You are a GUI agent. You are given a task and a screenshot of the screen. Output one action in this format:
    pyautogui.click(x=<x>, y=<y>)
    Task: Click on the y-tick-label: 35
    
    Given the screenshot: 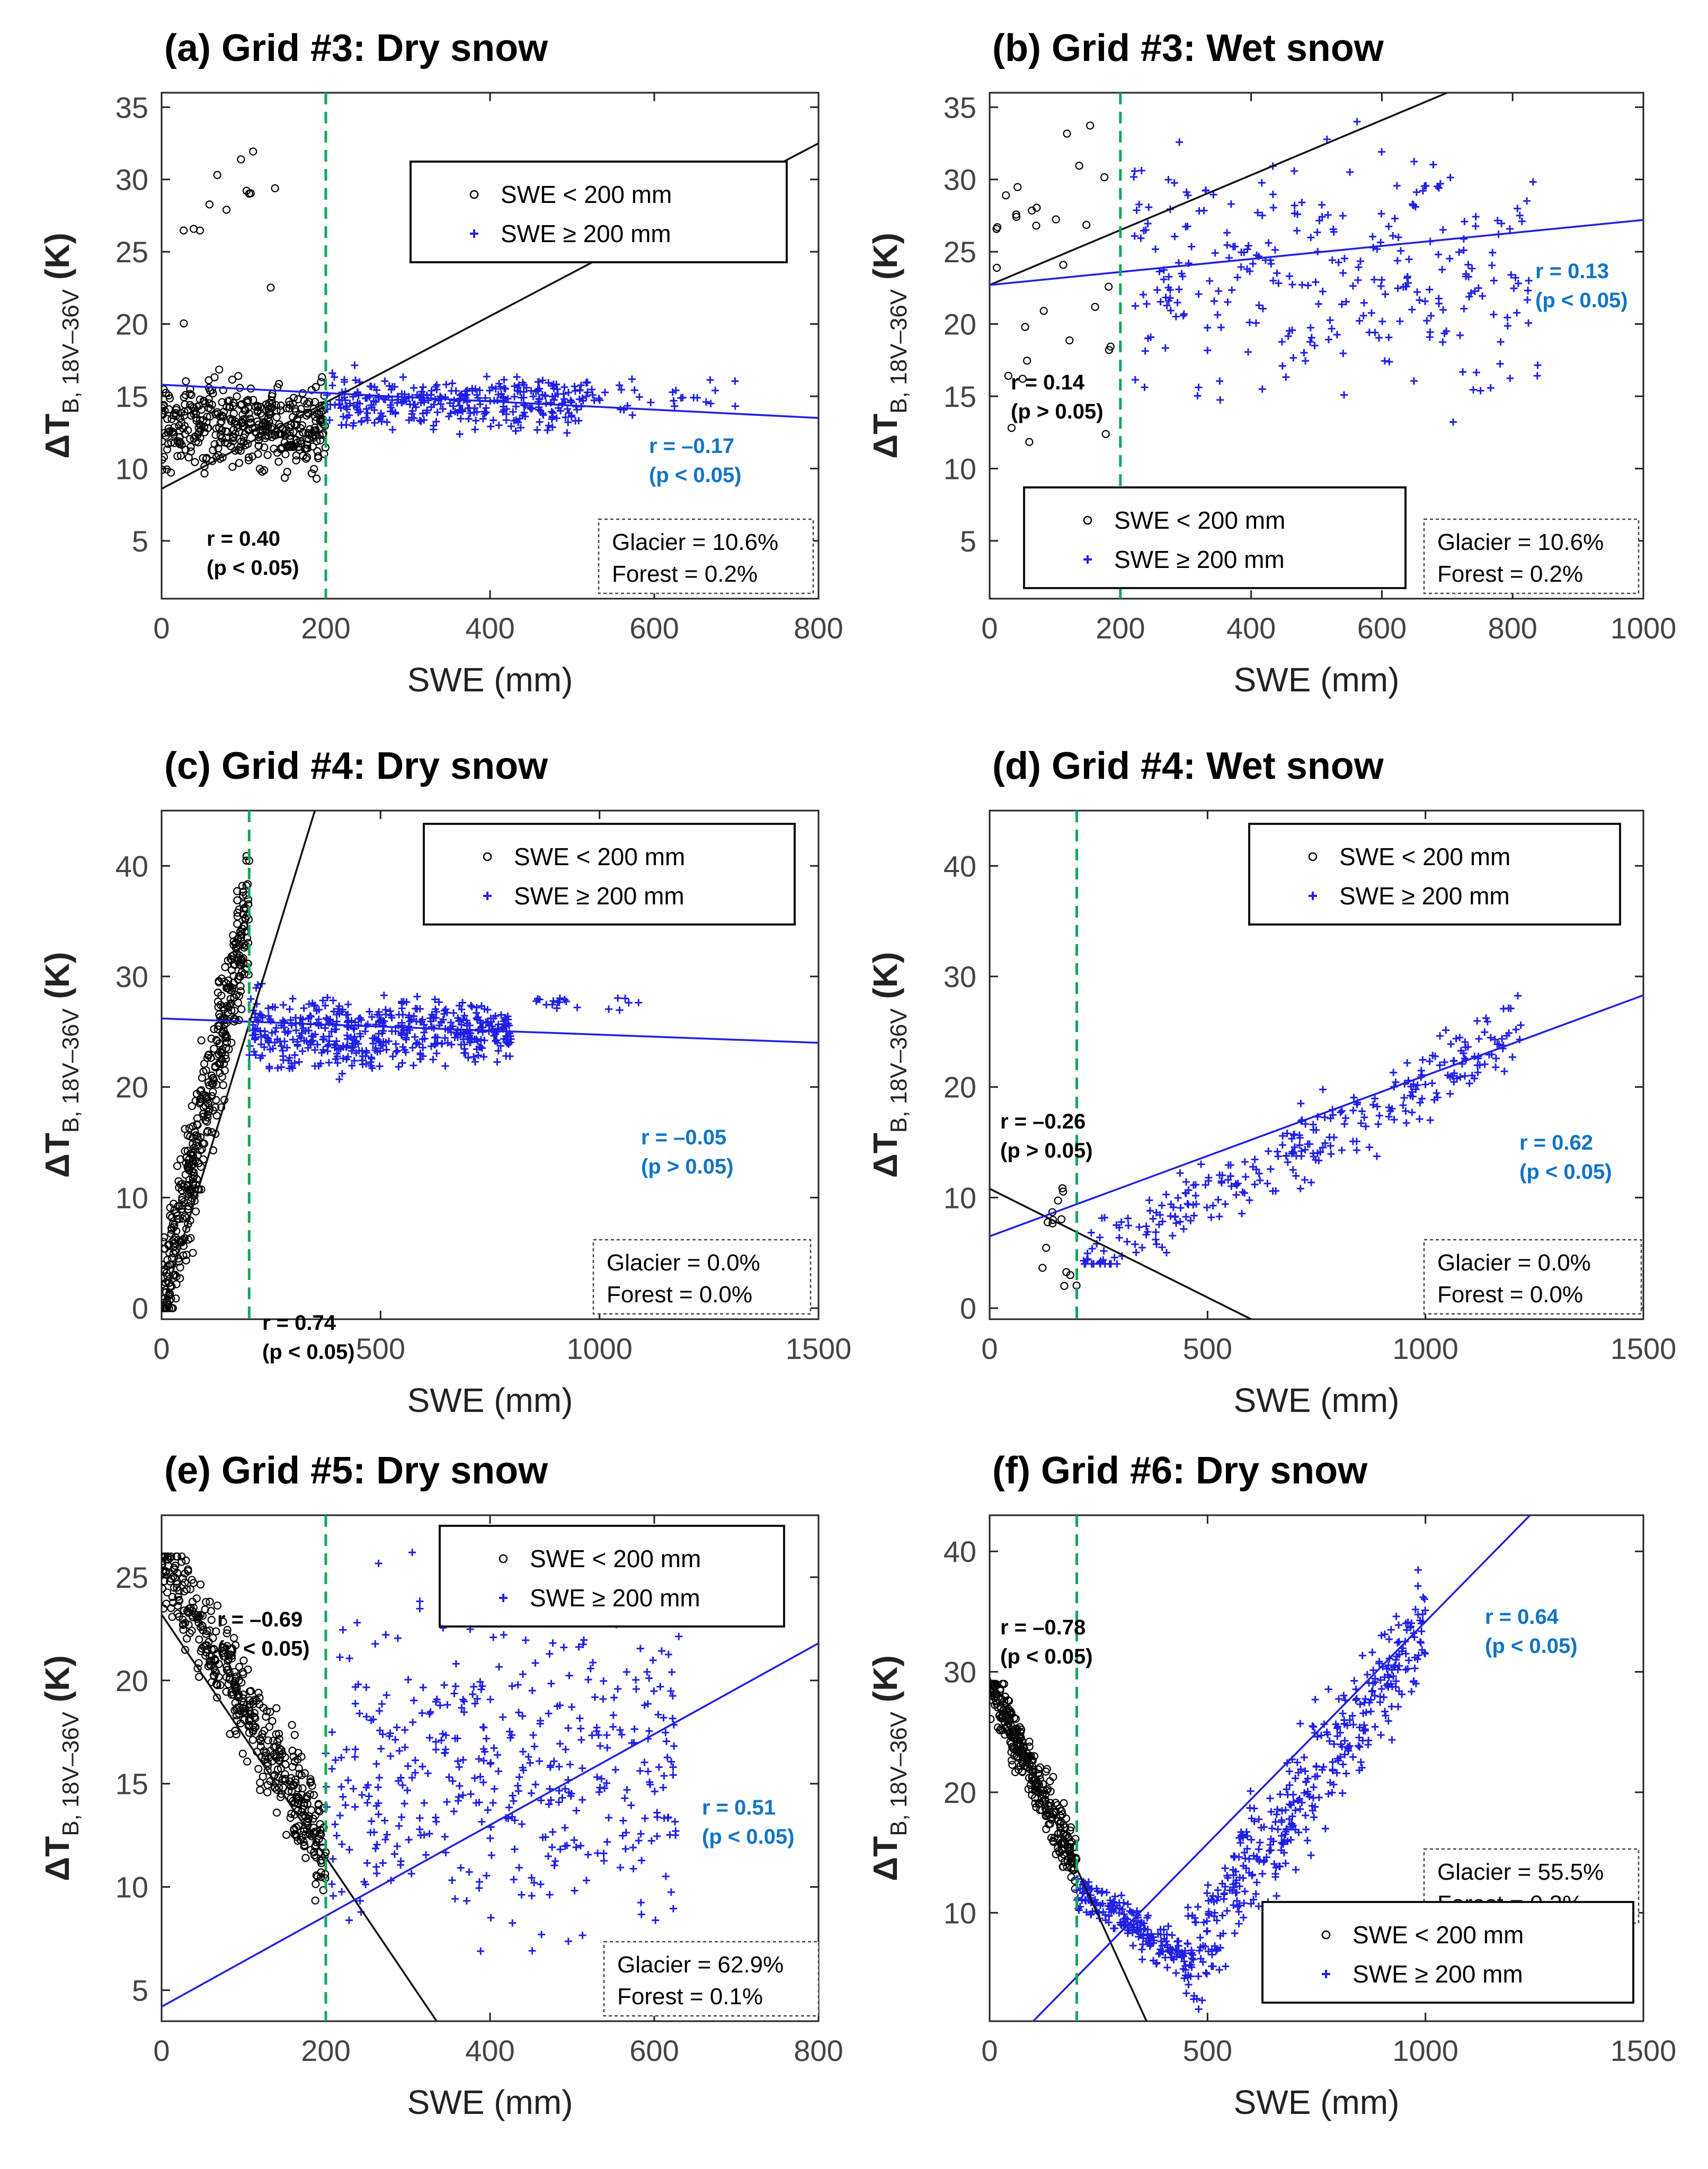 What is the action you would take?
    pyautogui.click(x=131, y=107)
    